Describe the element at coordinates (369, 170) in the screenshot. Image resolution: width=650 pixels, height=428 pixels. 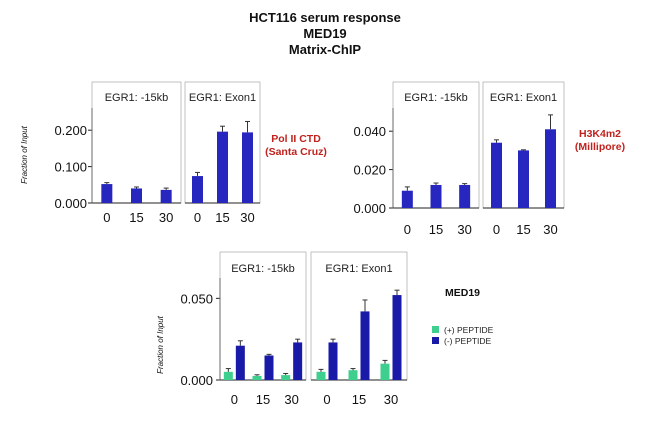
I see `y-tick-label: 0.020` at that location.